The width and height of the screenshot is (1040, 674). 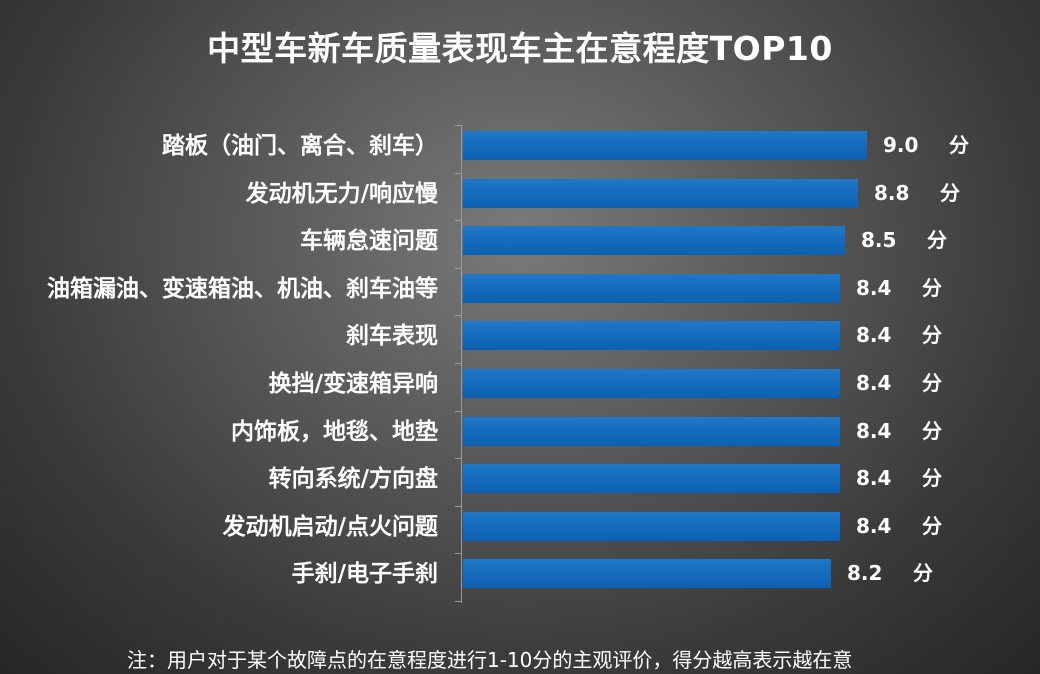 I want to click on category-label: 换挡/变速箱异响, so click(x=353, y=384).